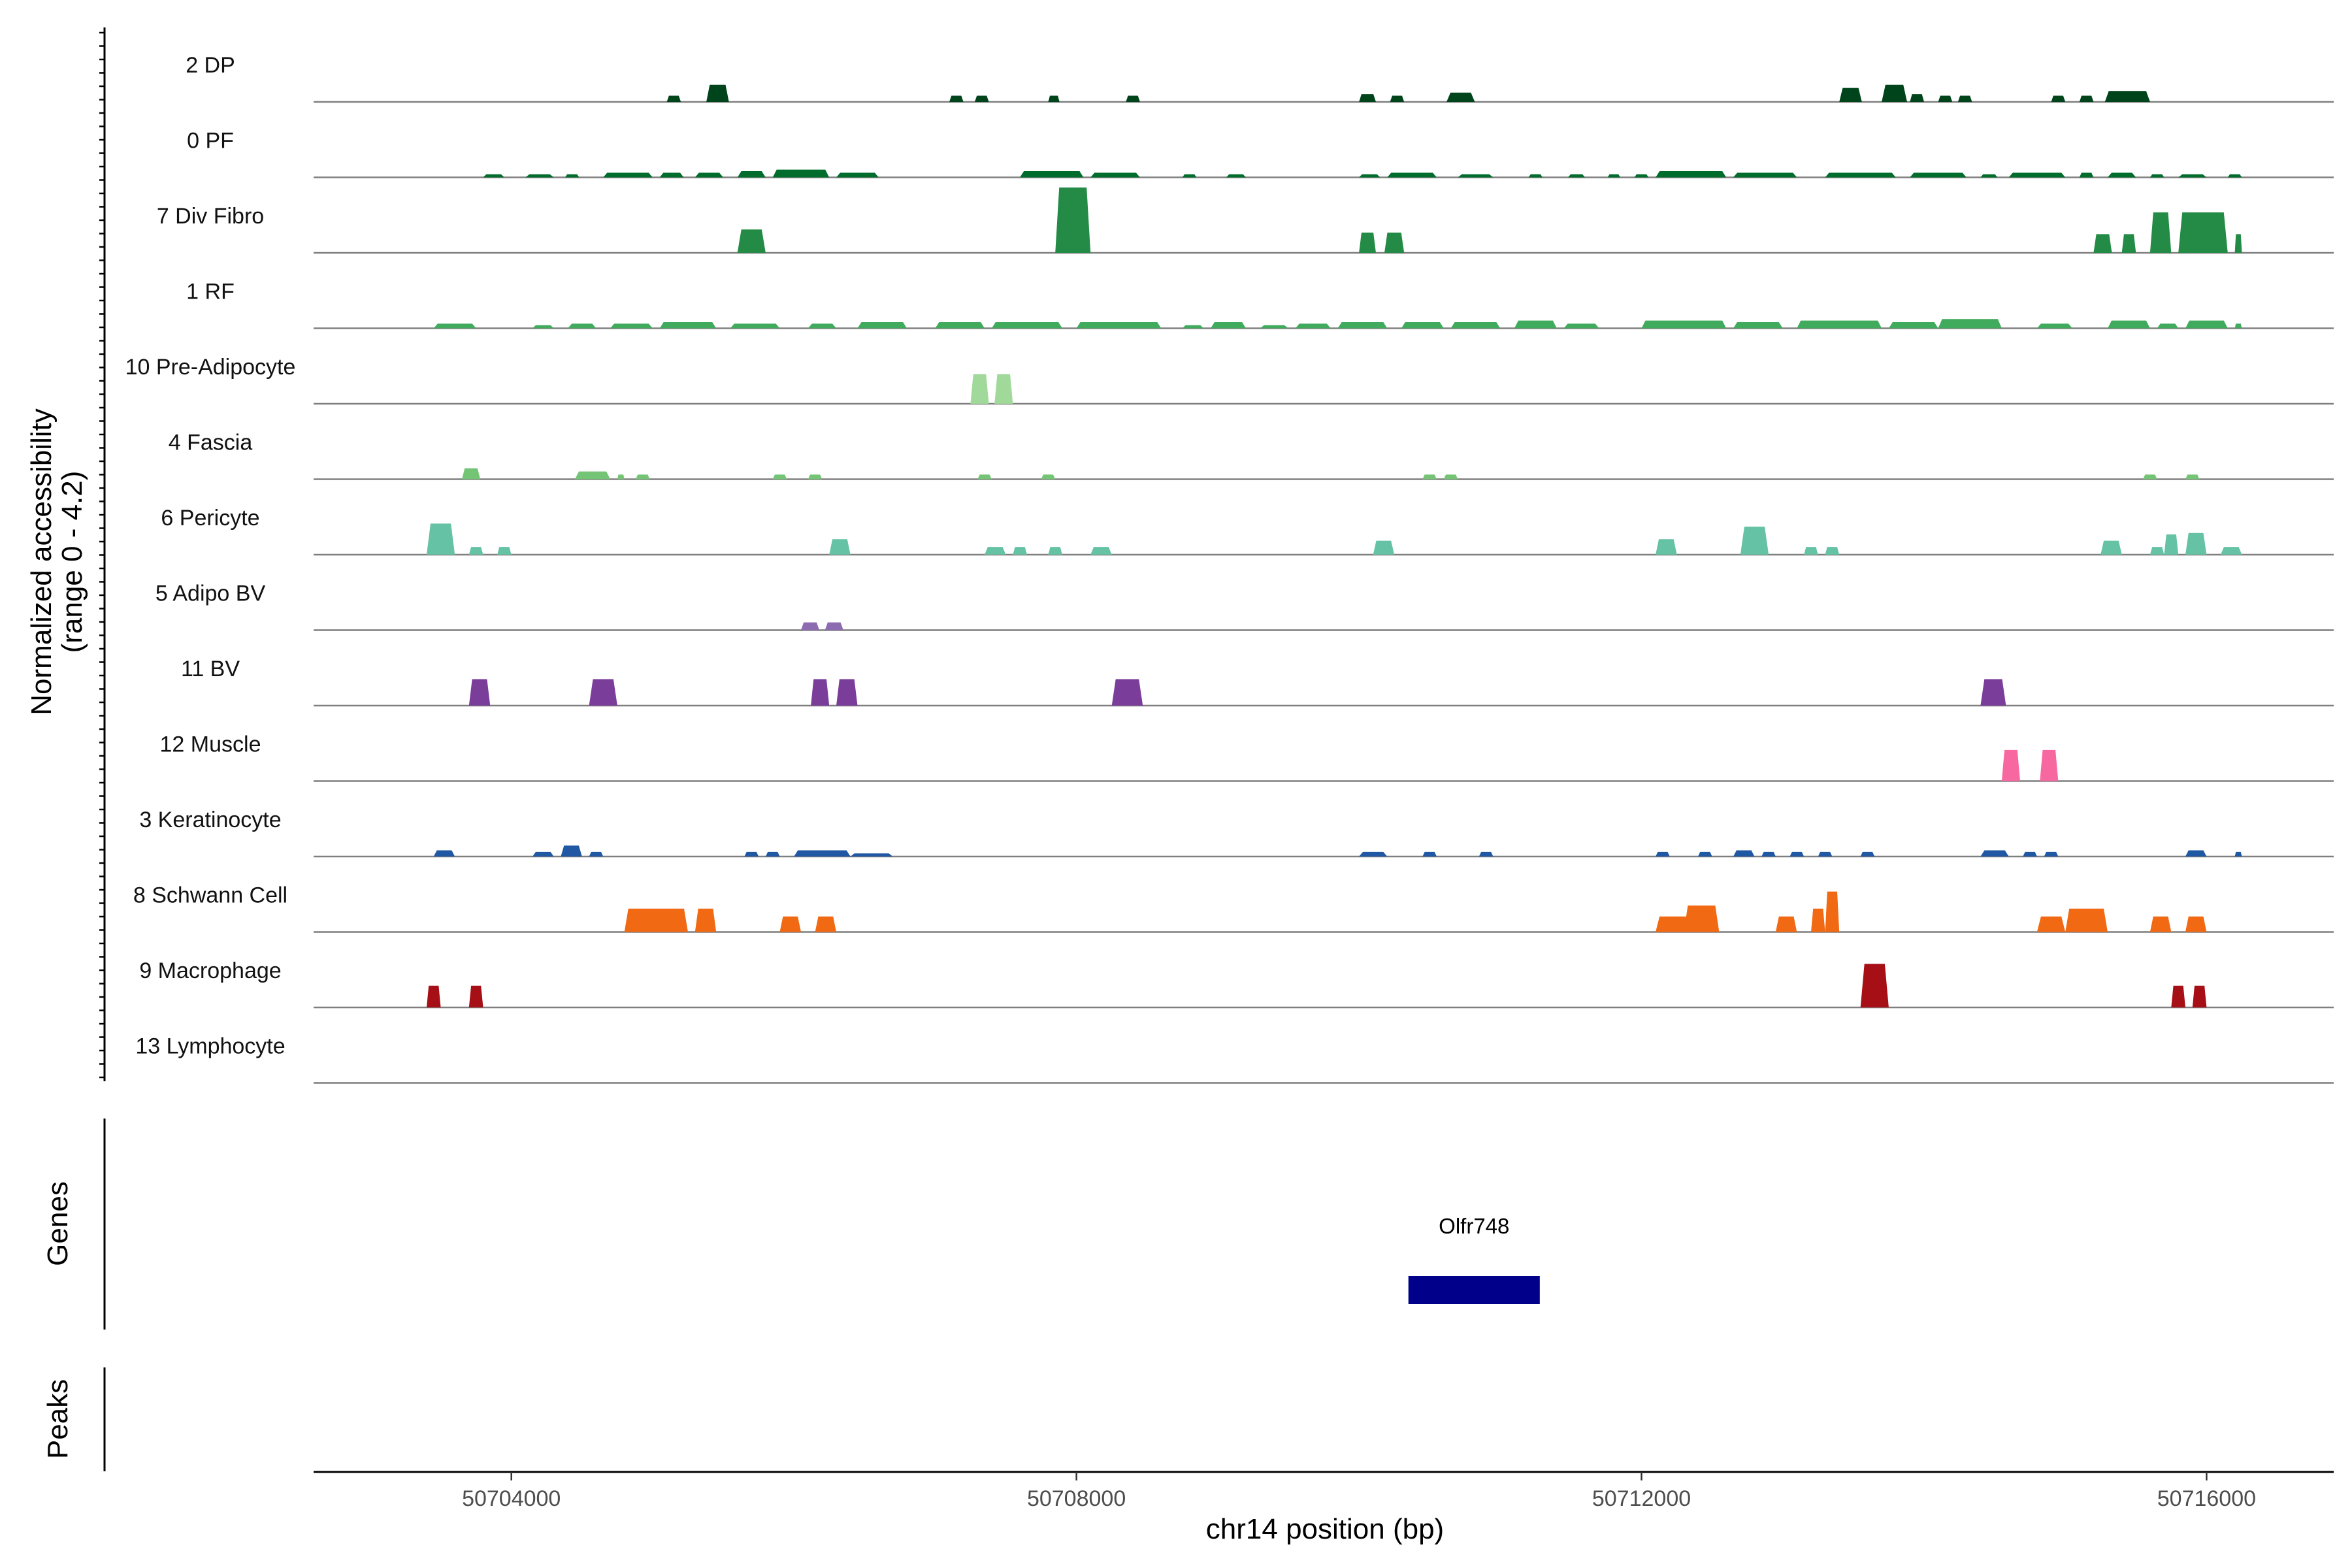 This screenshot has height=1568, width=2352. I want to click on track-1: 2 DP, so click(1260, 78).